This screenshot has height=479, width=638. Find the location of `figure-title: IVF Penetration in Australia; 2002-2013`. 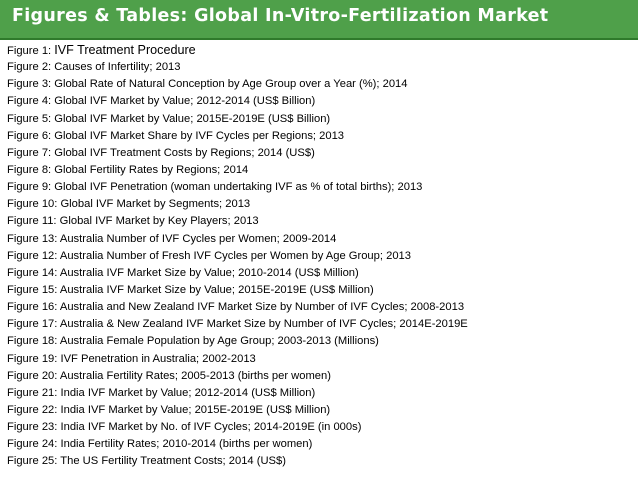

figure-title: IVF Penetration in Australia; 2002-2013 is located at coordinates (158, 358).